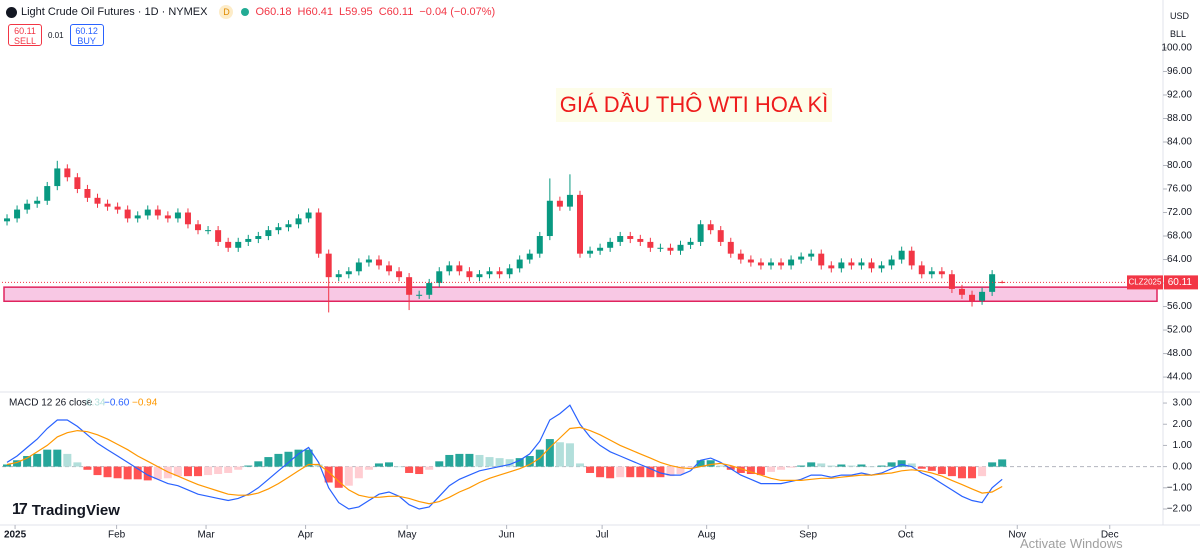  I want to click on market-status, so click(245, 12).